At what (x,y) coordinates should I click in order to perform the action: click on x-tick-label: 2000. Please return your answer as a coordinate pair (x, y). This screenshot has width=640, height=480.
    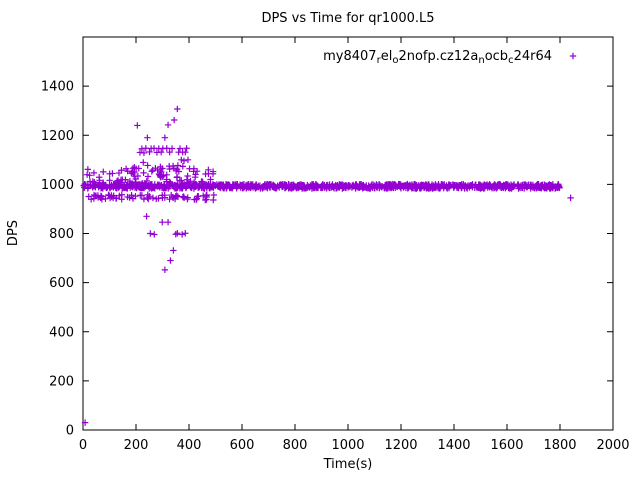
    Looking at the image, I should click on (612, 445).